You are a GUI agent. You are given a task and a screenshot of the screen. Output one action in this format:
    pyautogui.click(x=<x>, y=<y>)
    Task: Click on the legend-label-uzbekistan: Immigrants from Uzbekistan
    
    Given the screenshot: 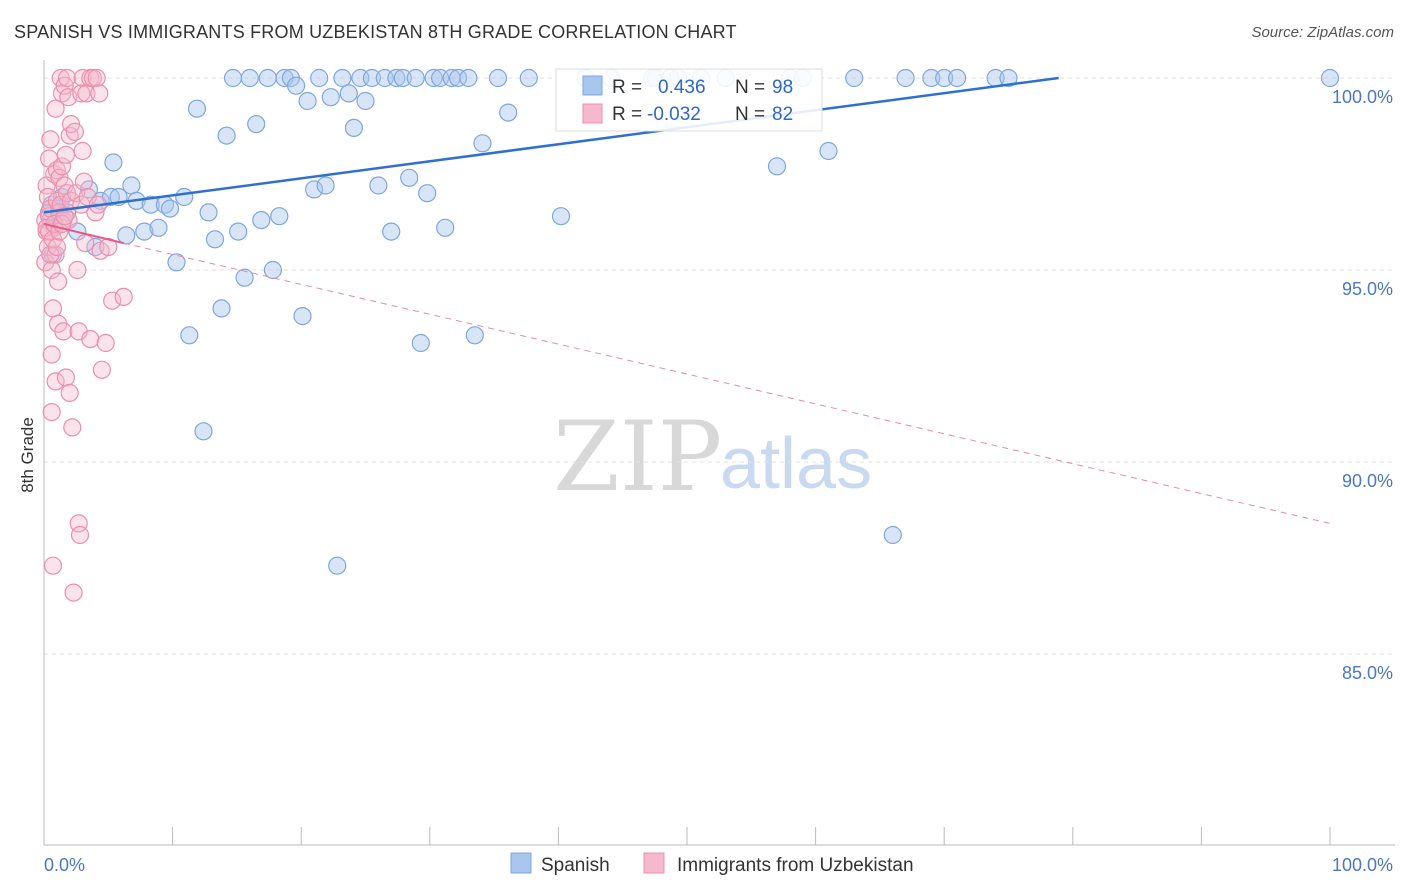 What is the action you would take?
    pyautogui.click(x=795, y=865)
    